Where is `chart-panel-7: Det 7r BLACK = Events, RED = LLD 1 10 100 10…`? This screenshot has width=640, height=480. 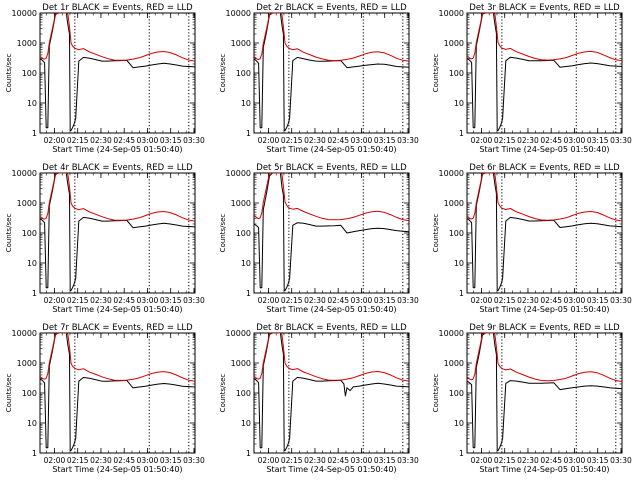 chart-panel-7: Det 7r BLACK = Events, RED = LLD 1 10 100 10… is located at coordinates (105, 398).